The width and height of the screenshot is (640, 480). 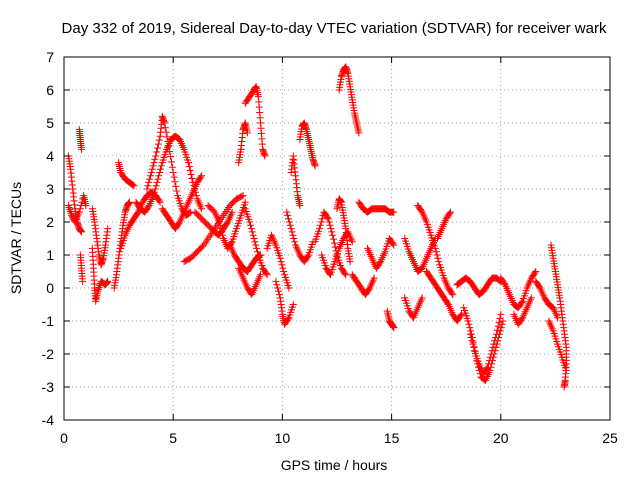 I want to click on y-tick-label: 1, so click(x=50, y=255).